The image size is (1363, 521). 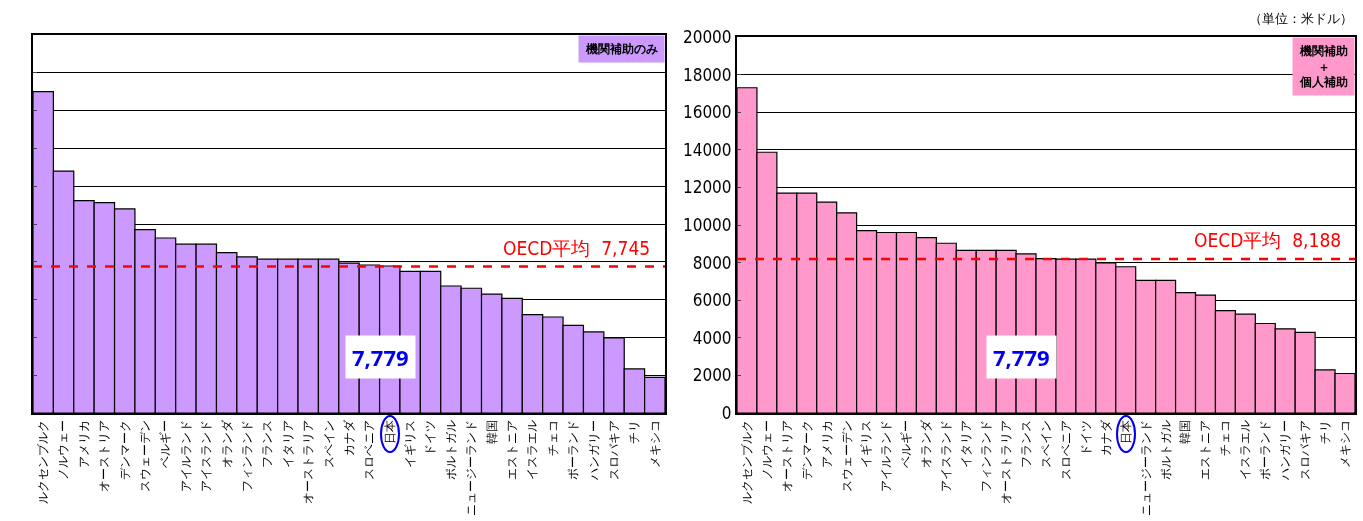 What do you see at coordinates (707, 187) in the screenshot?
I see `y-tick-label: 12000` at bounding box center [707, 187].